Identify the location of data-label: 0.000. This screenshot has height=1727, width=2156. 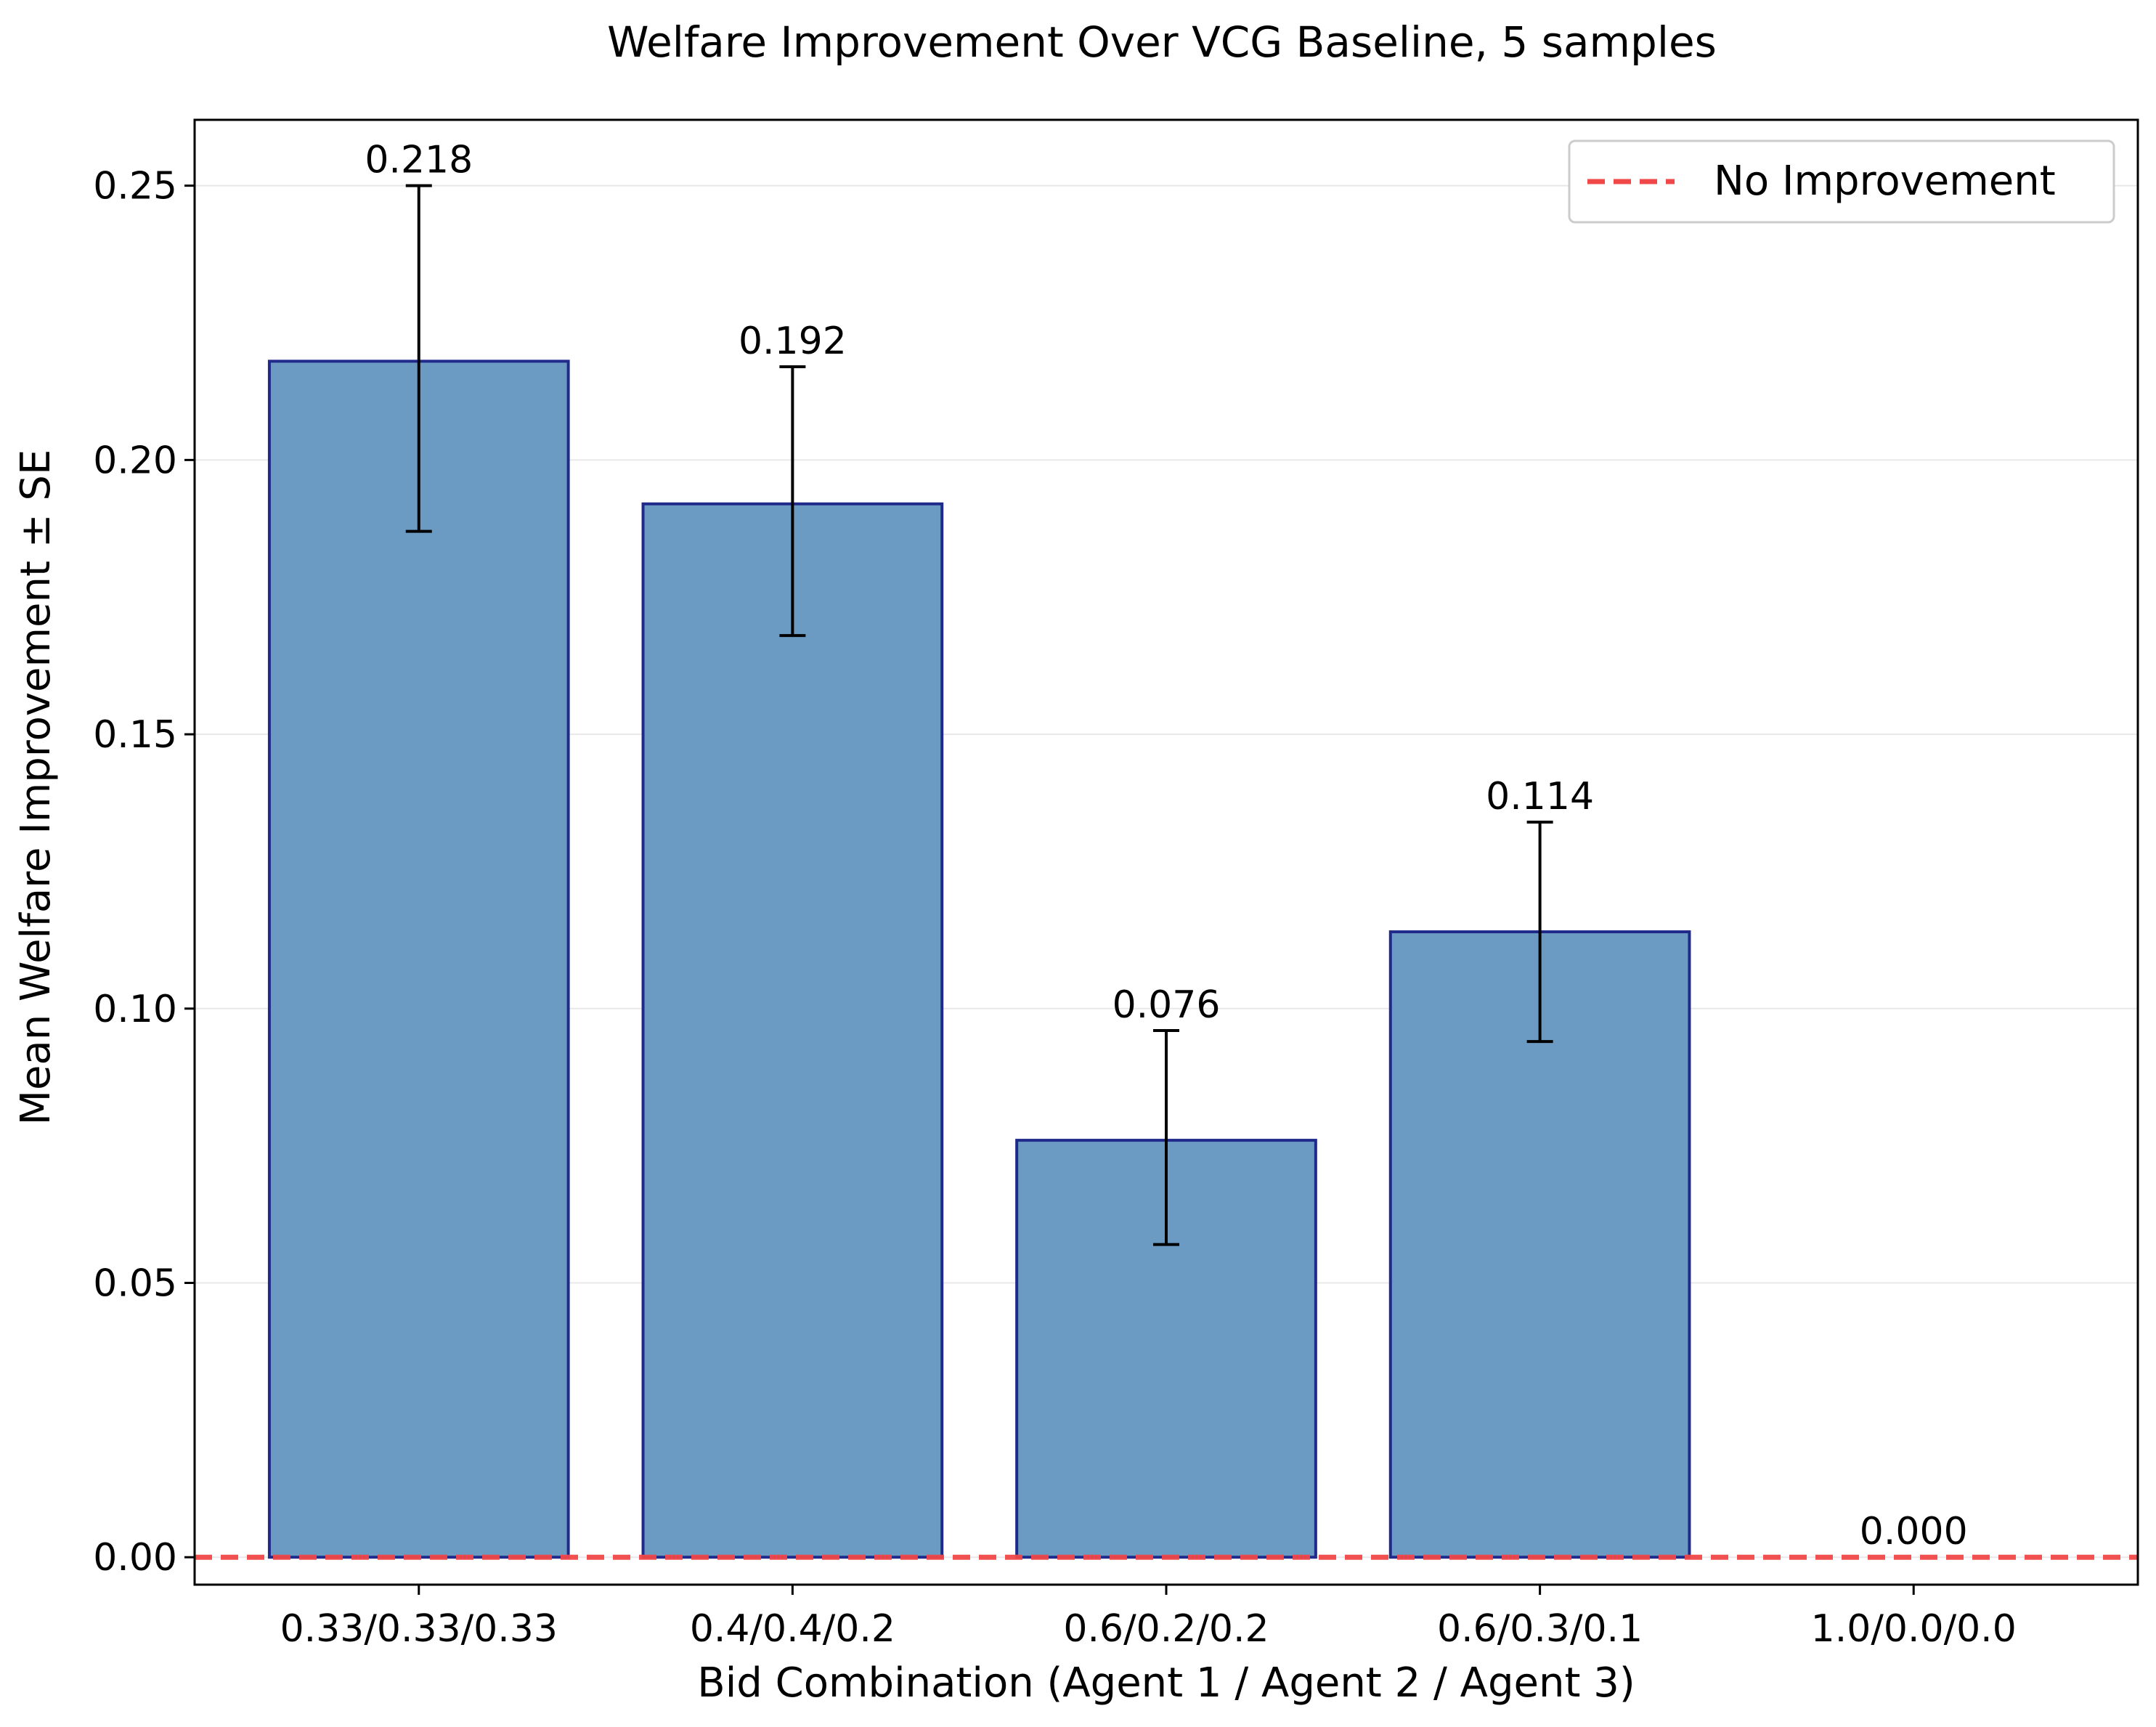
(1914, 1531).